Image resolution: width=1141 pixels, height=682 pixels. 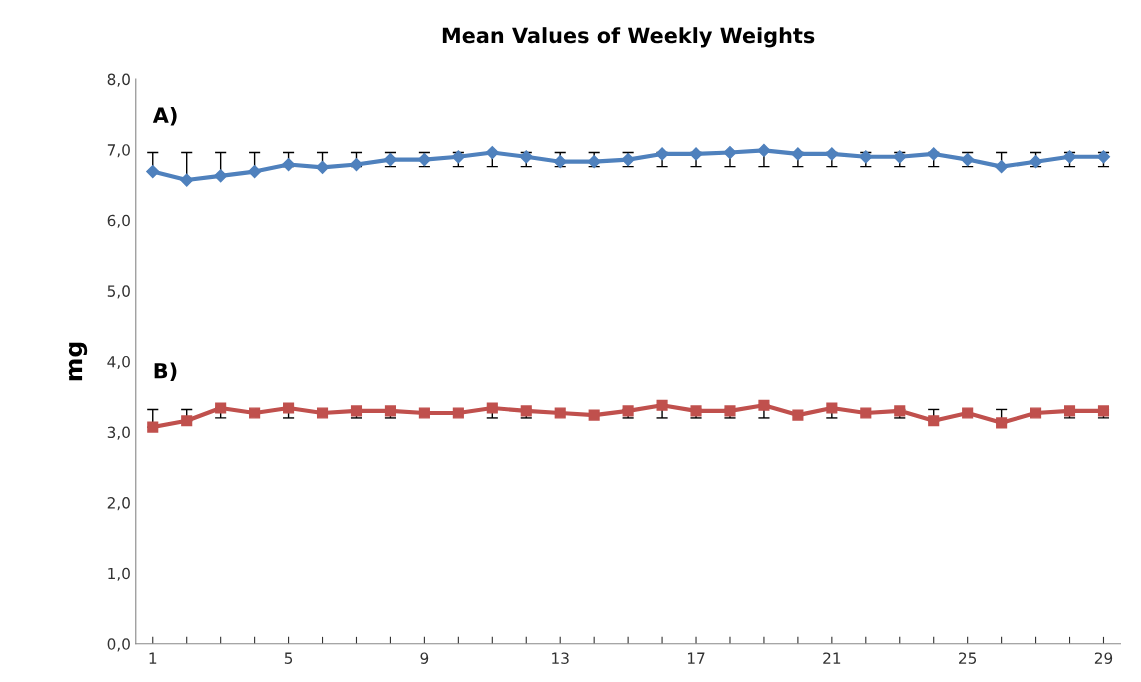 What do you see at coordinates (153, 658) in the screenshot?
I see `x-tick-label: 1` at bounding box center [153, 658].